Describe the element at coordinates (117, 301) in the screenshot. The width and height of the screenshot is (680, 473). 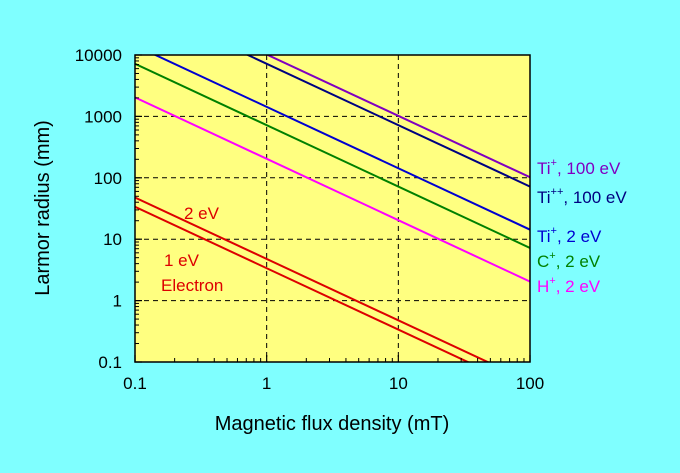
I see `y-tick-label: 1` at that location.